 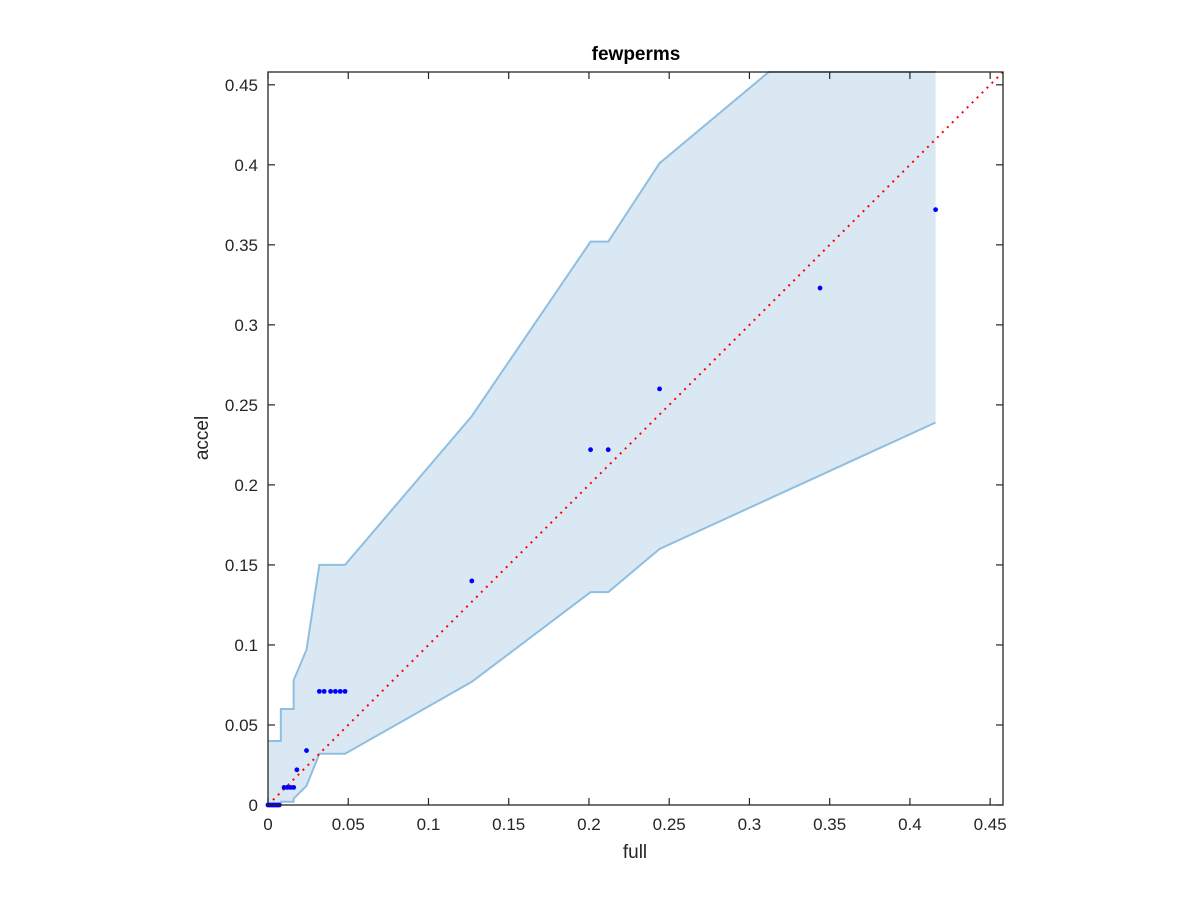 What do you see at coordinates (910, 824) in the screenshot?
I see `x-tick-label: 0.4` at bounding box center [910, 824].